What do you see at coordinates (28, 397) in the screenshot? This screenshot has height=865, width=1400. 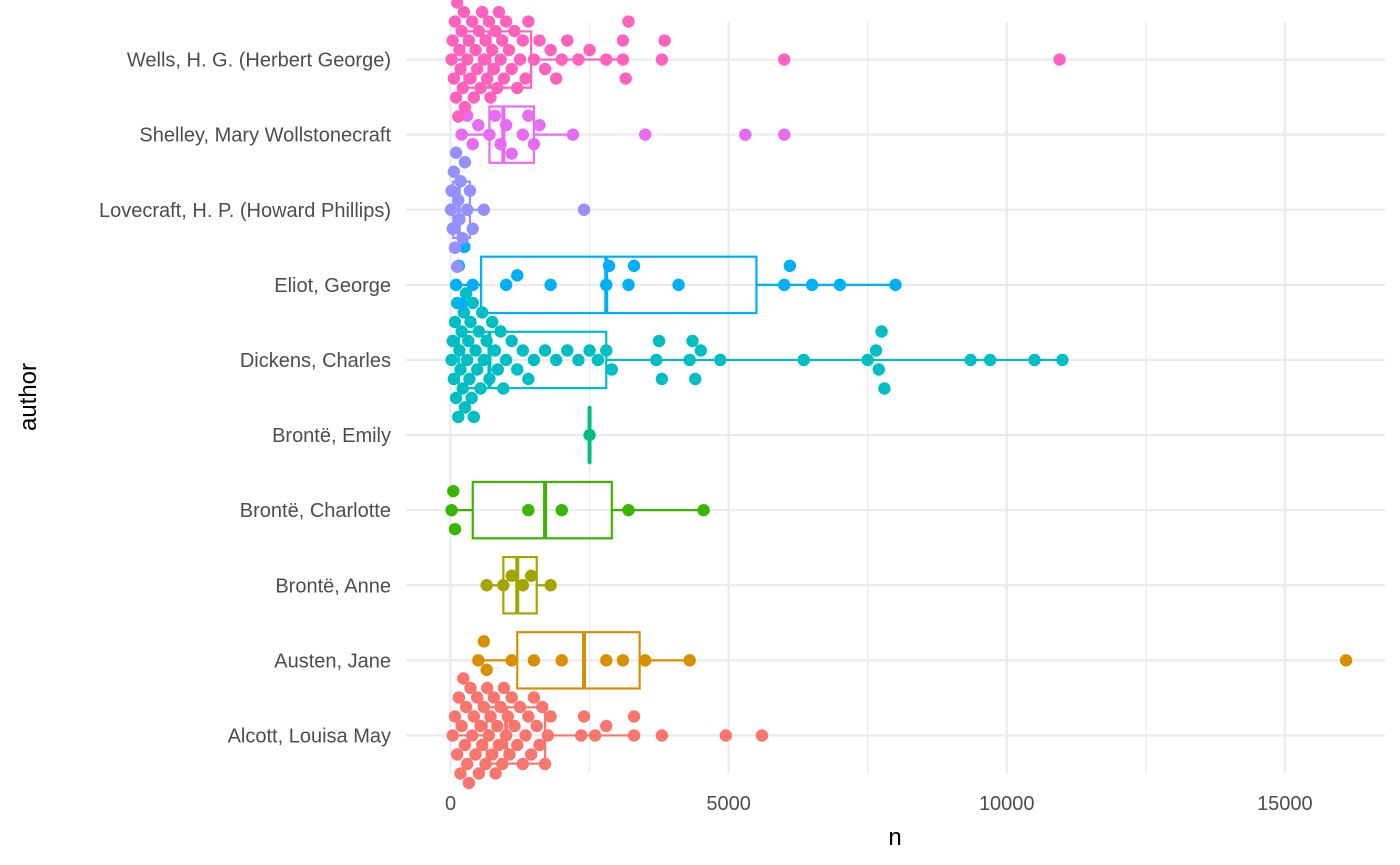 I see `y-axis-title: author` at bounding box center [28, 397].